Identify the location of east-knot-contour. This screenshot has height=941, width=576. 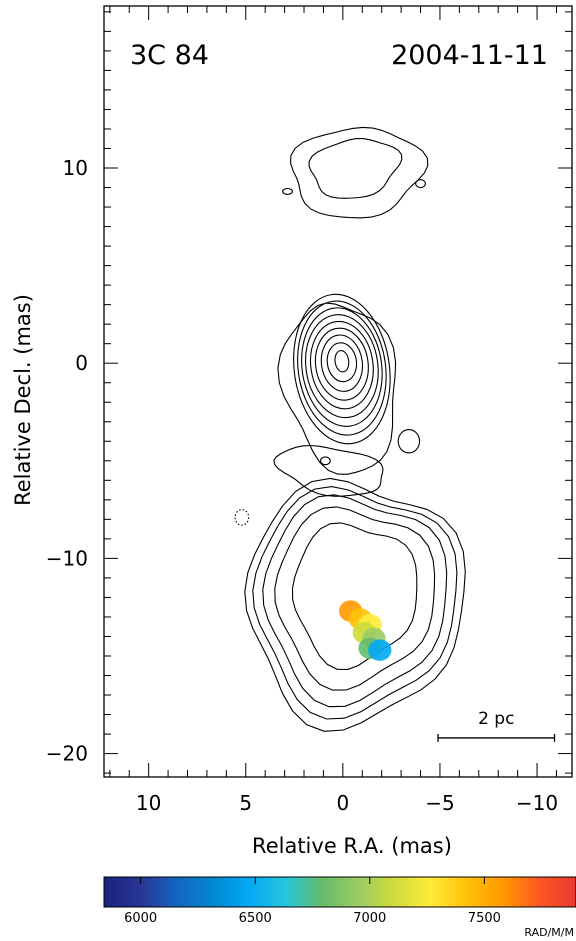
(409, 441).